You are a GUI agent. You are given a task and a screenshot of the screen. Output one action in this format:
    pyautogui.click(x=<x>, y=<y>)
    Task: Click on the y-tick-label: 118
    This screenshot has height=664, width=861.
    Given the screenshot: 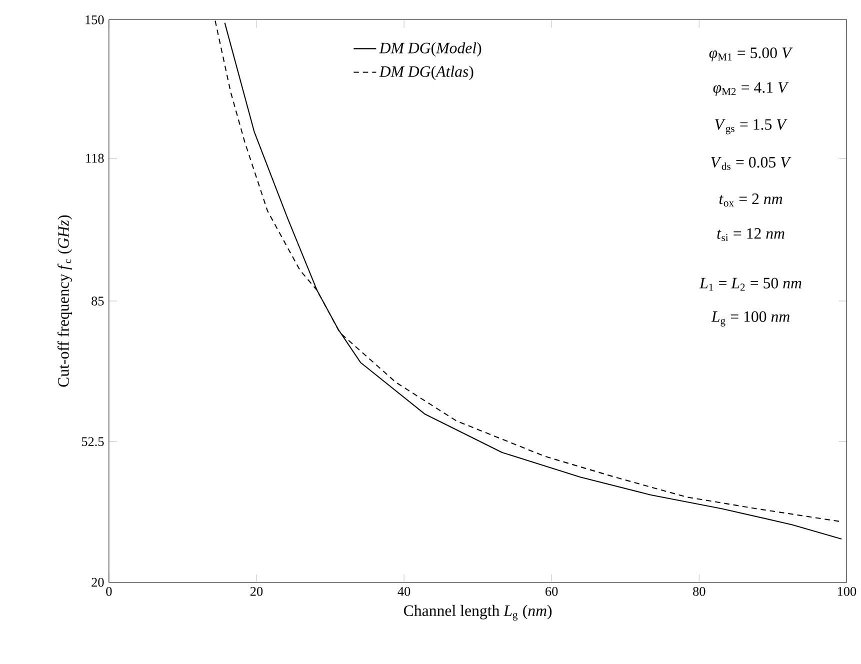 What is the action you would take?
    pyautogui.click(x=95, y=158)
    